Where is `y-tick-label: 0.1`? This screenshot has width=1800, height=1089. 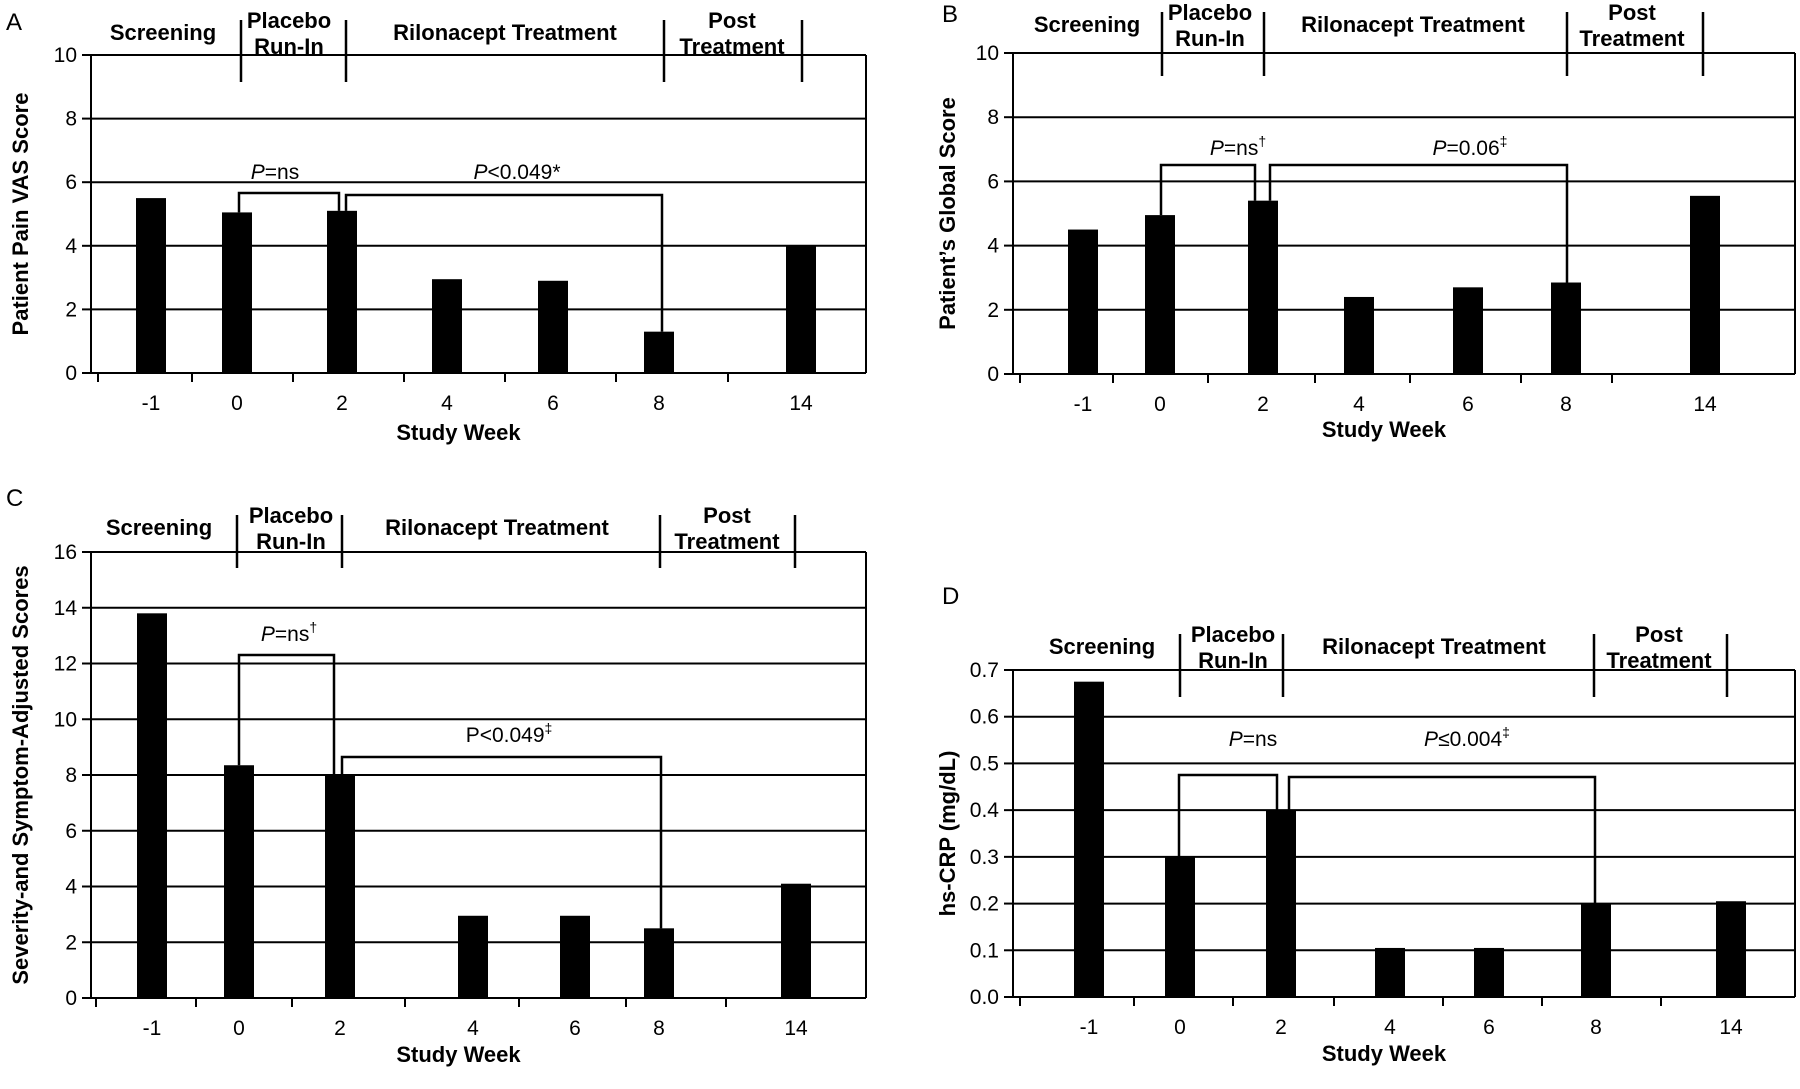 y-tick-label: 0.1 is located at coordinates (984, 950).